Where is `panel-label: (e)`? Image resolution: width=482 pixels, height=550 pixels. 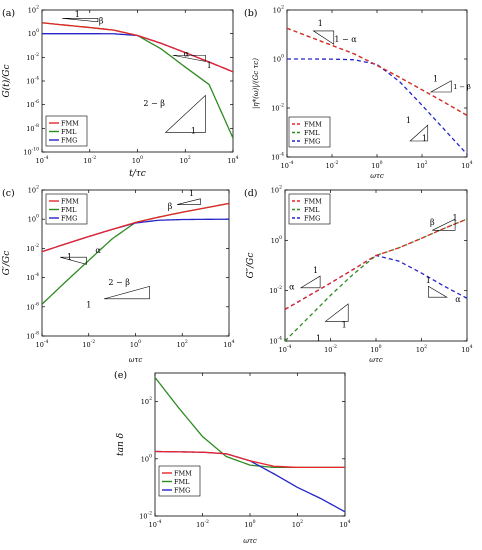 panel-label: (e) is located at coordinates (120, 375).